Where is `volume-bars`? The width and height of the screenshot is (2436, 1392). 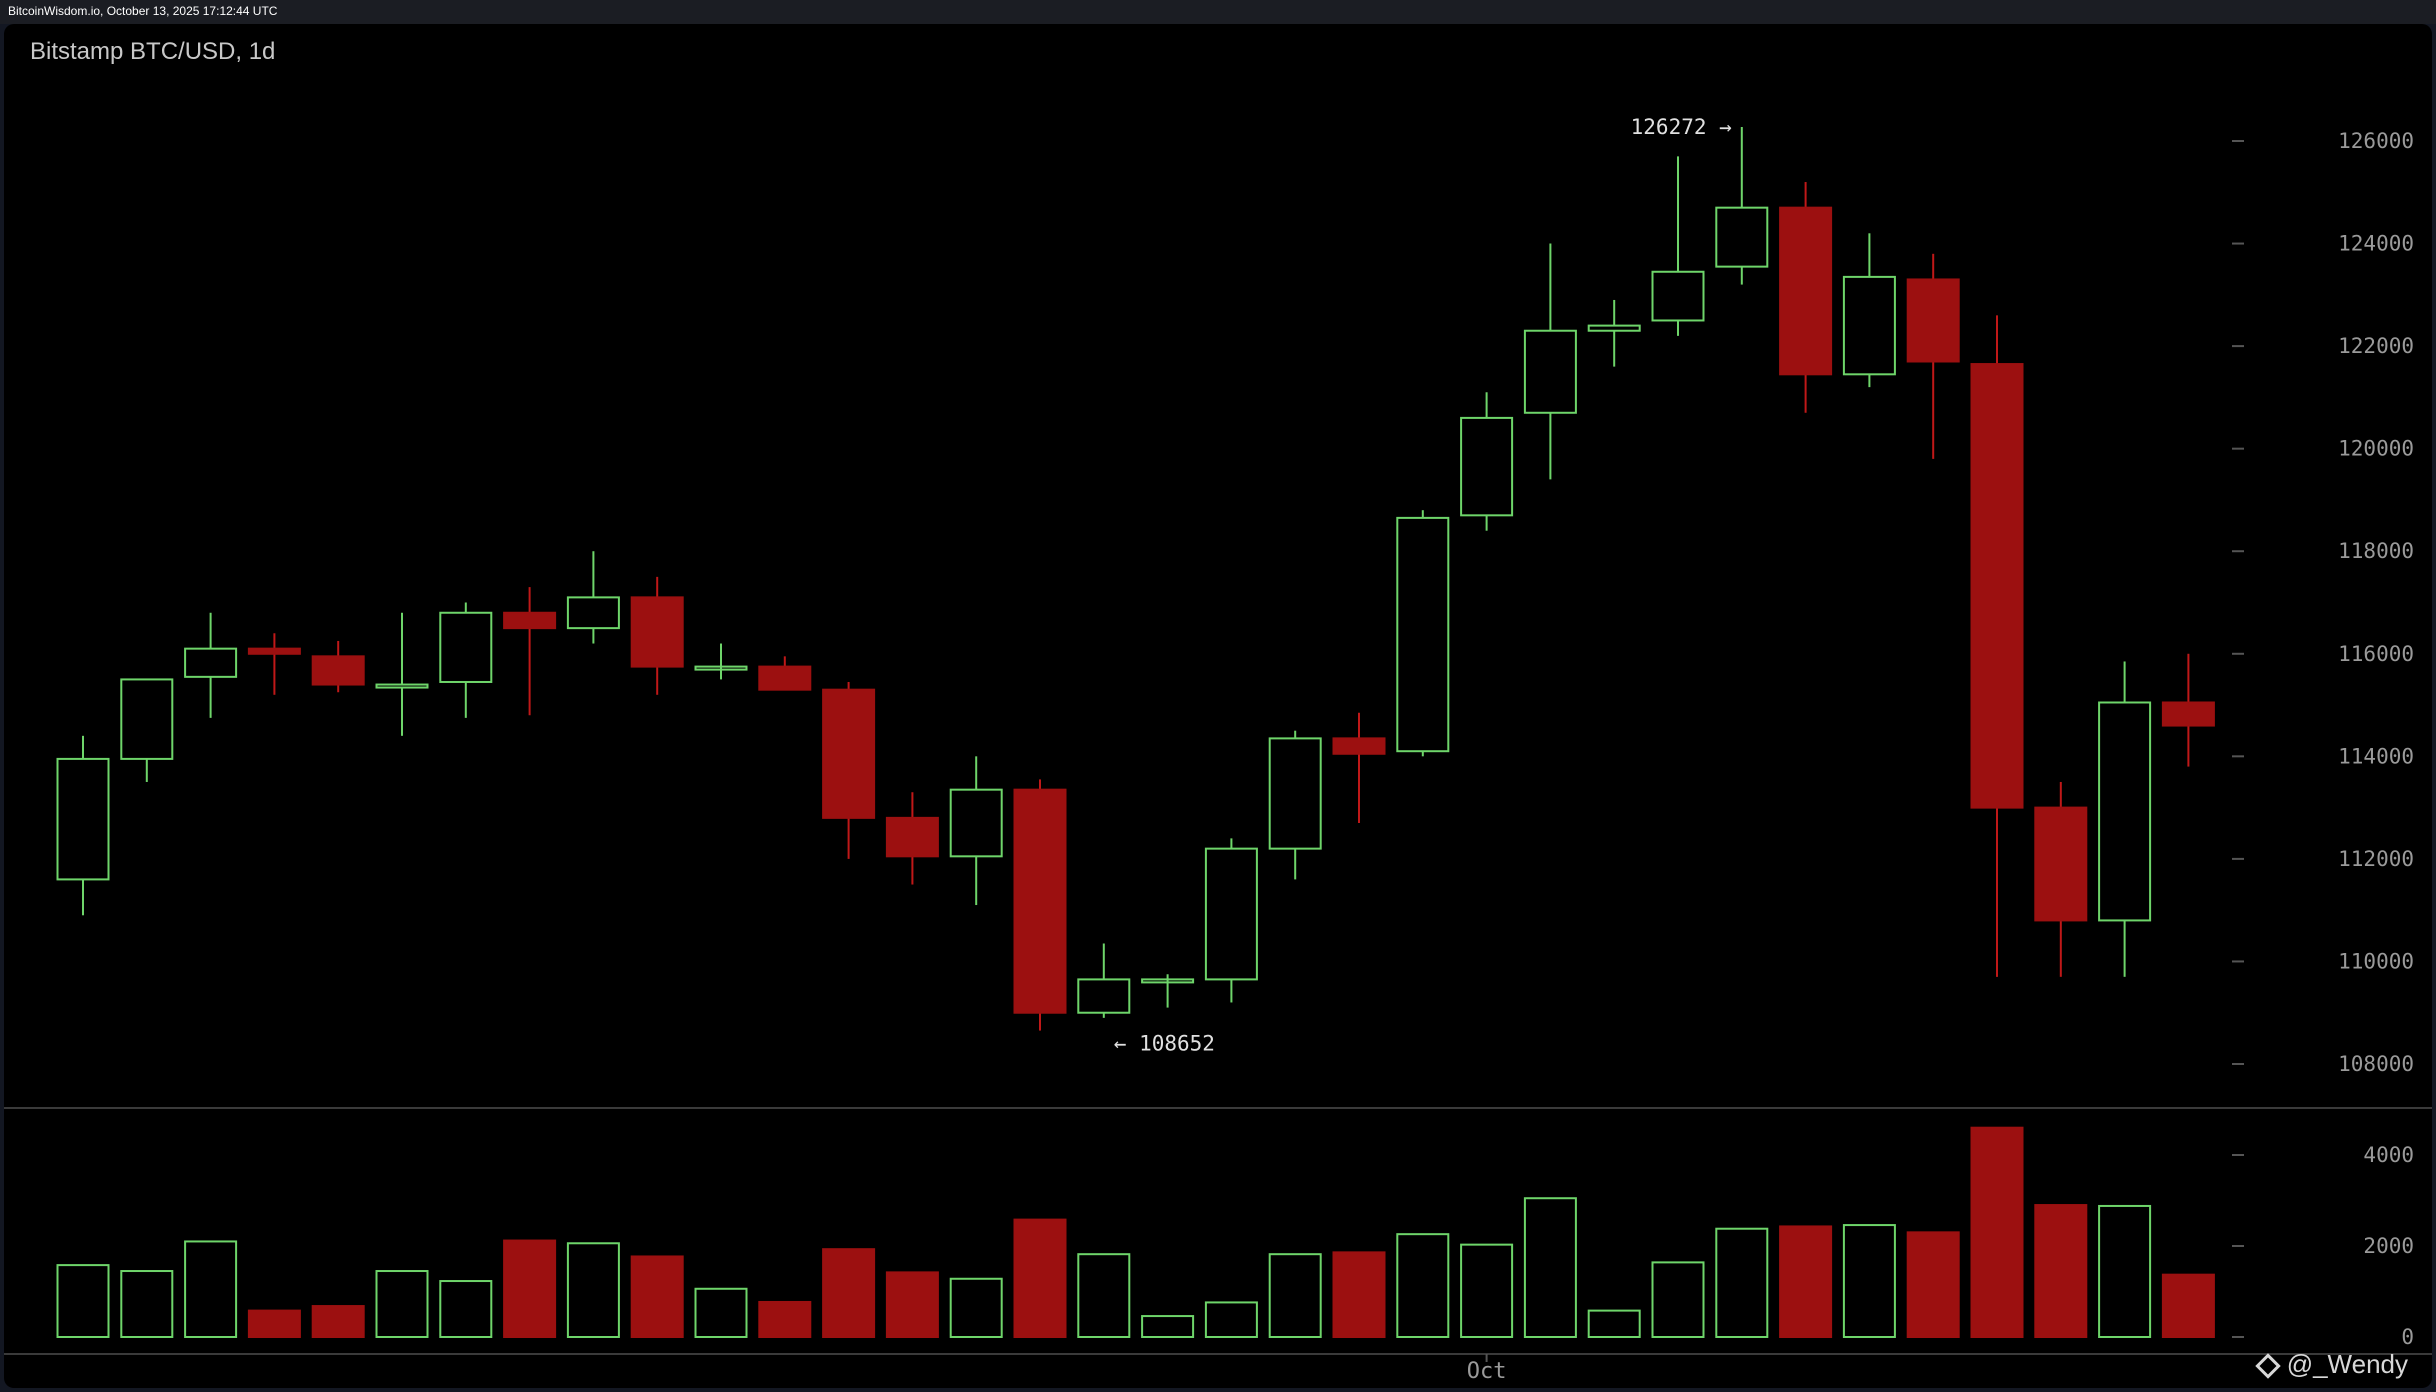
volume-bars is located at coordinates (1135, 1232).